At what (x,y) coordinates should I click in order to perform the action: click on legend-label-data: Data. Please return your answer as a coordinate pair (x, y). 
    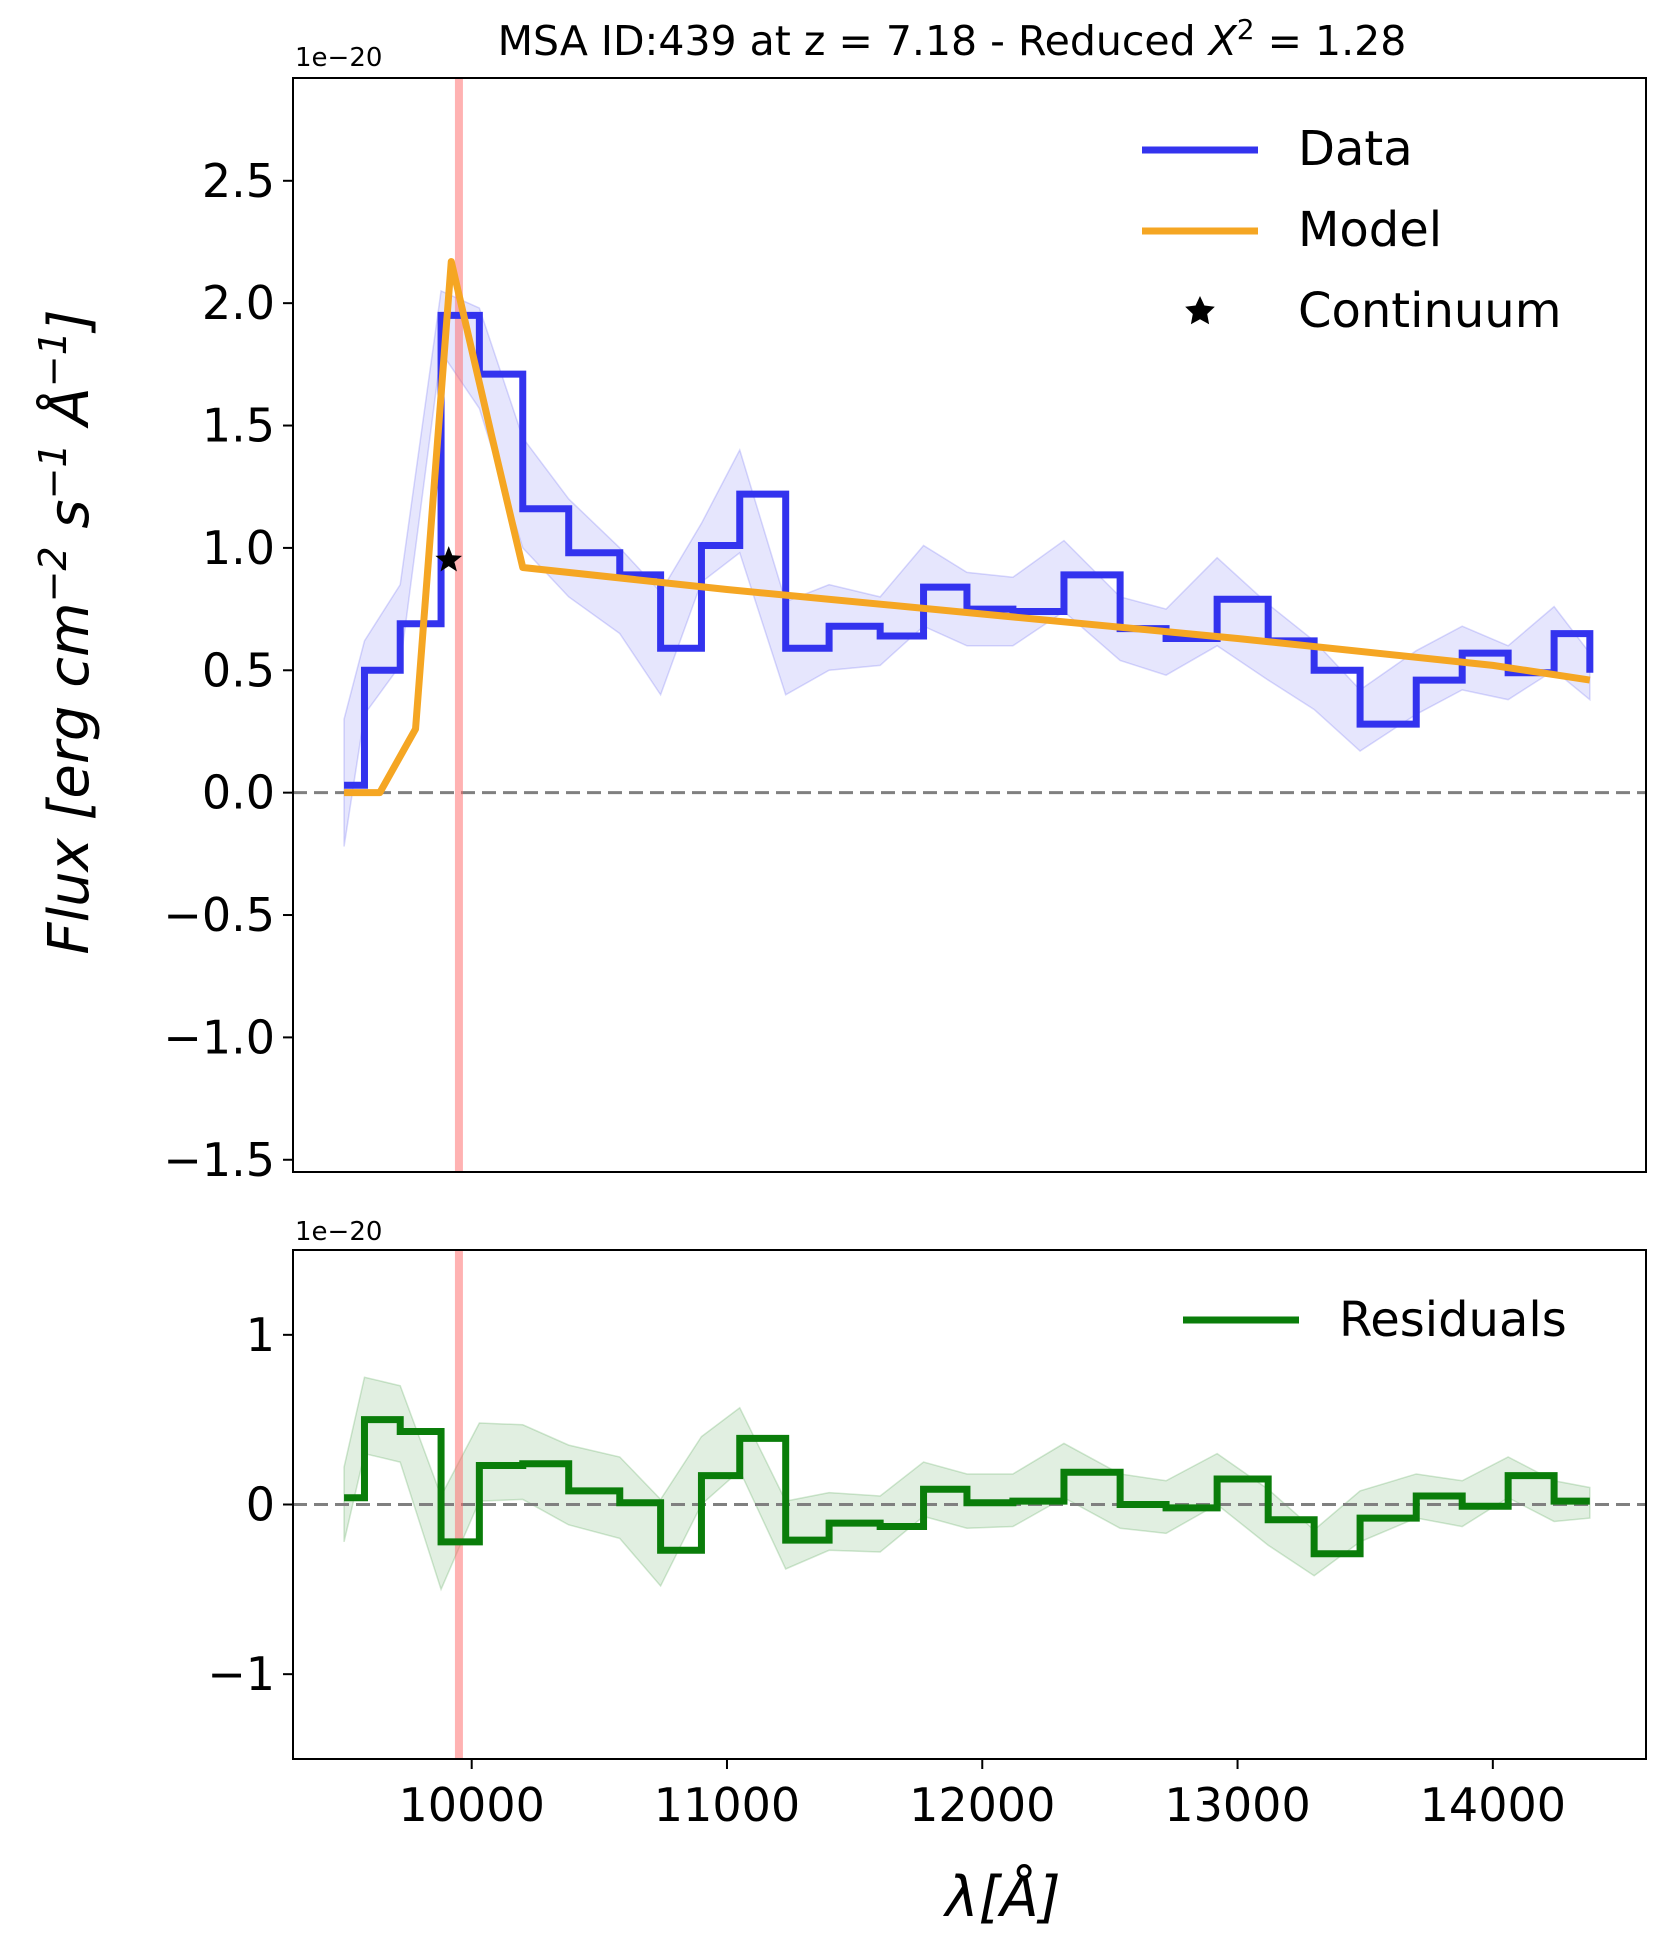
    Looking at the image, I should click on (1355, 149).